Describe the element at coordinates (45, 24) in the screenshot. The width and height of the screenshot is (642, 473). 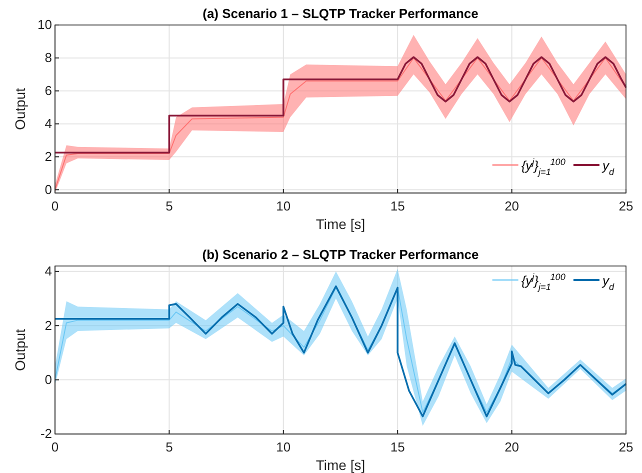
I see `y-tick-label: 10` at that location.